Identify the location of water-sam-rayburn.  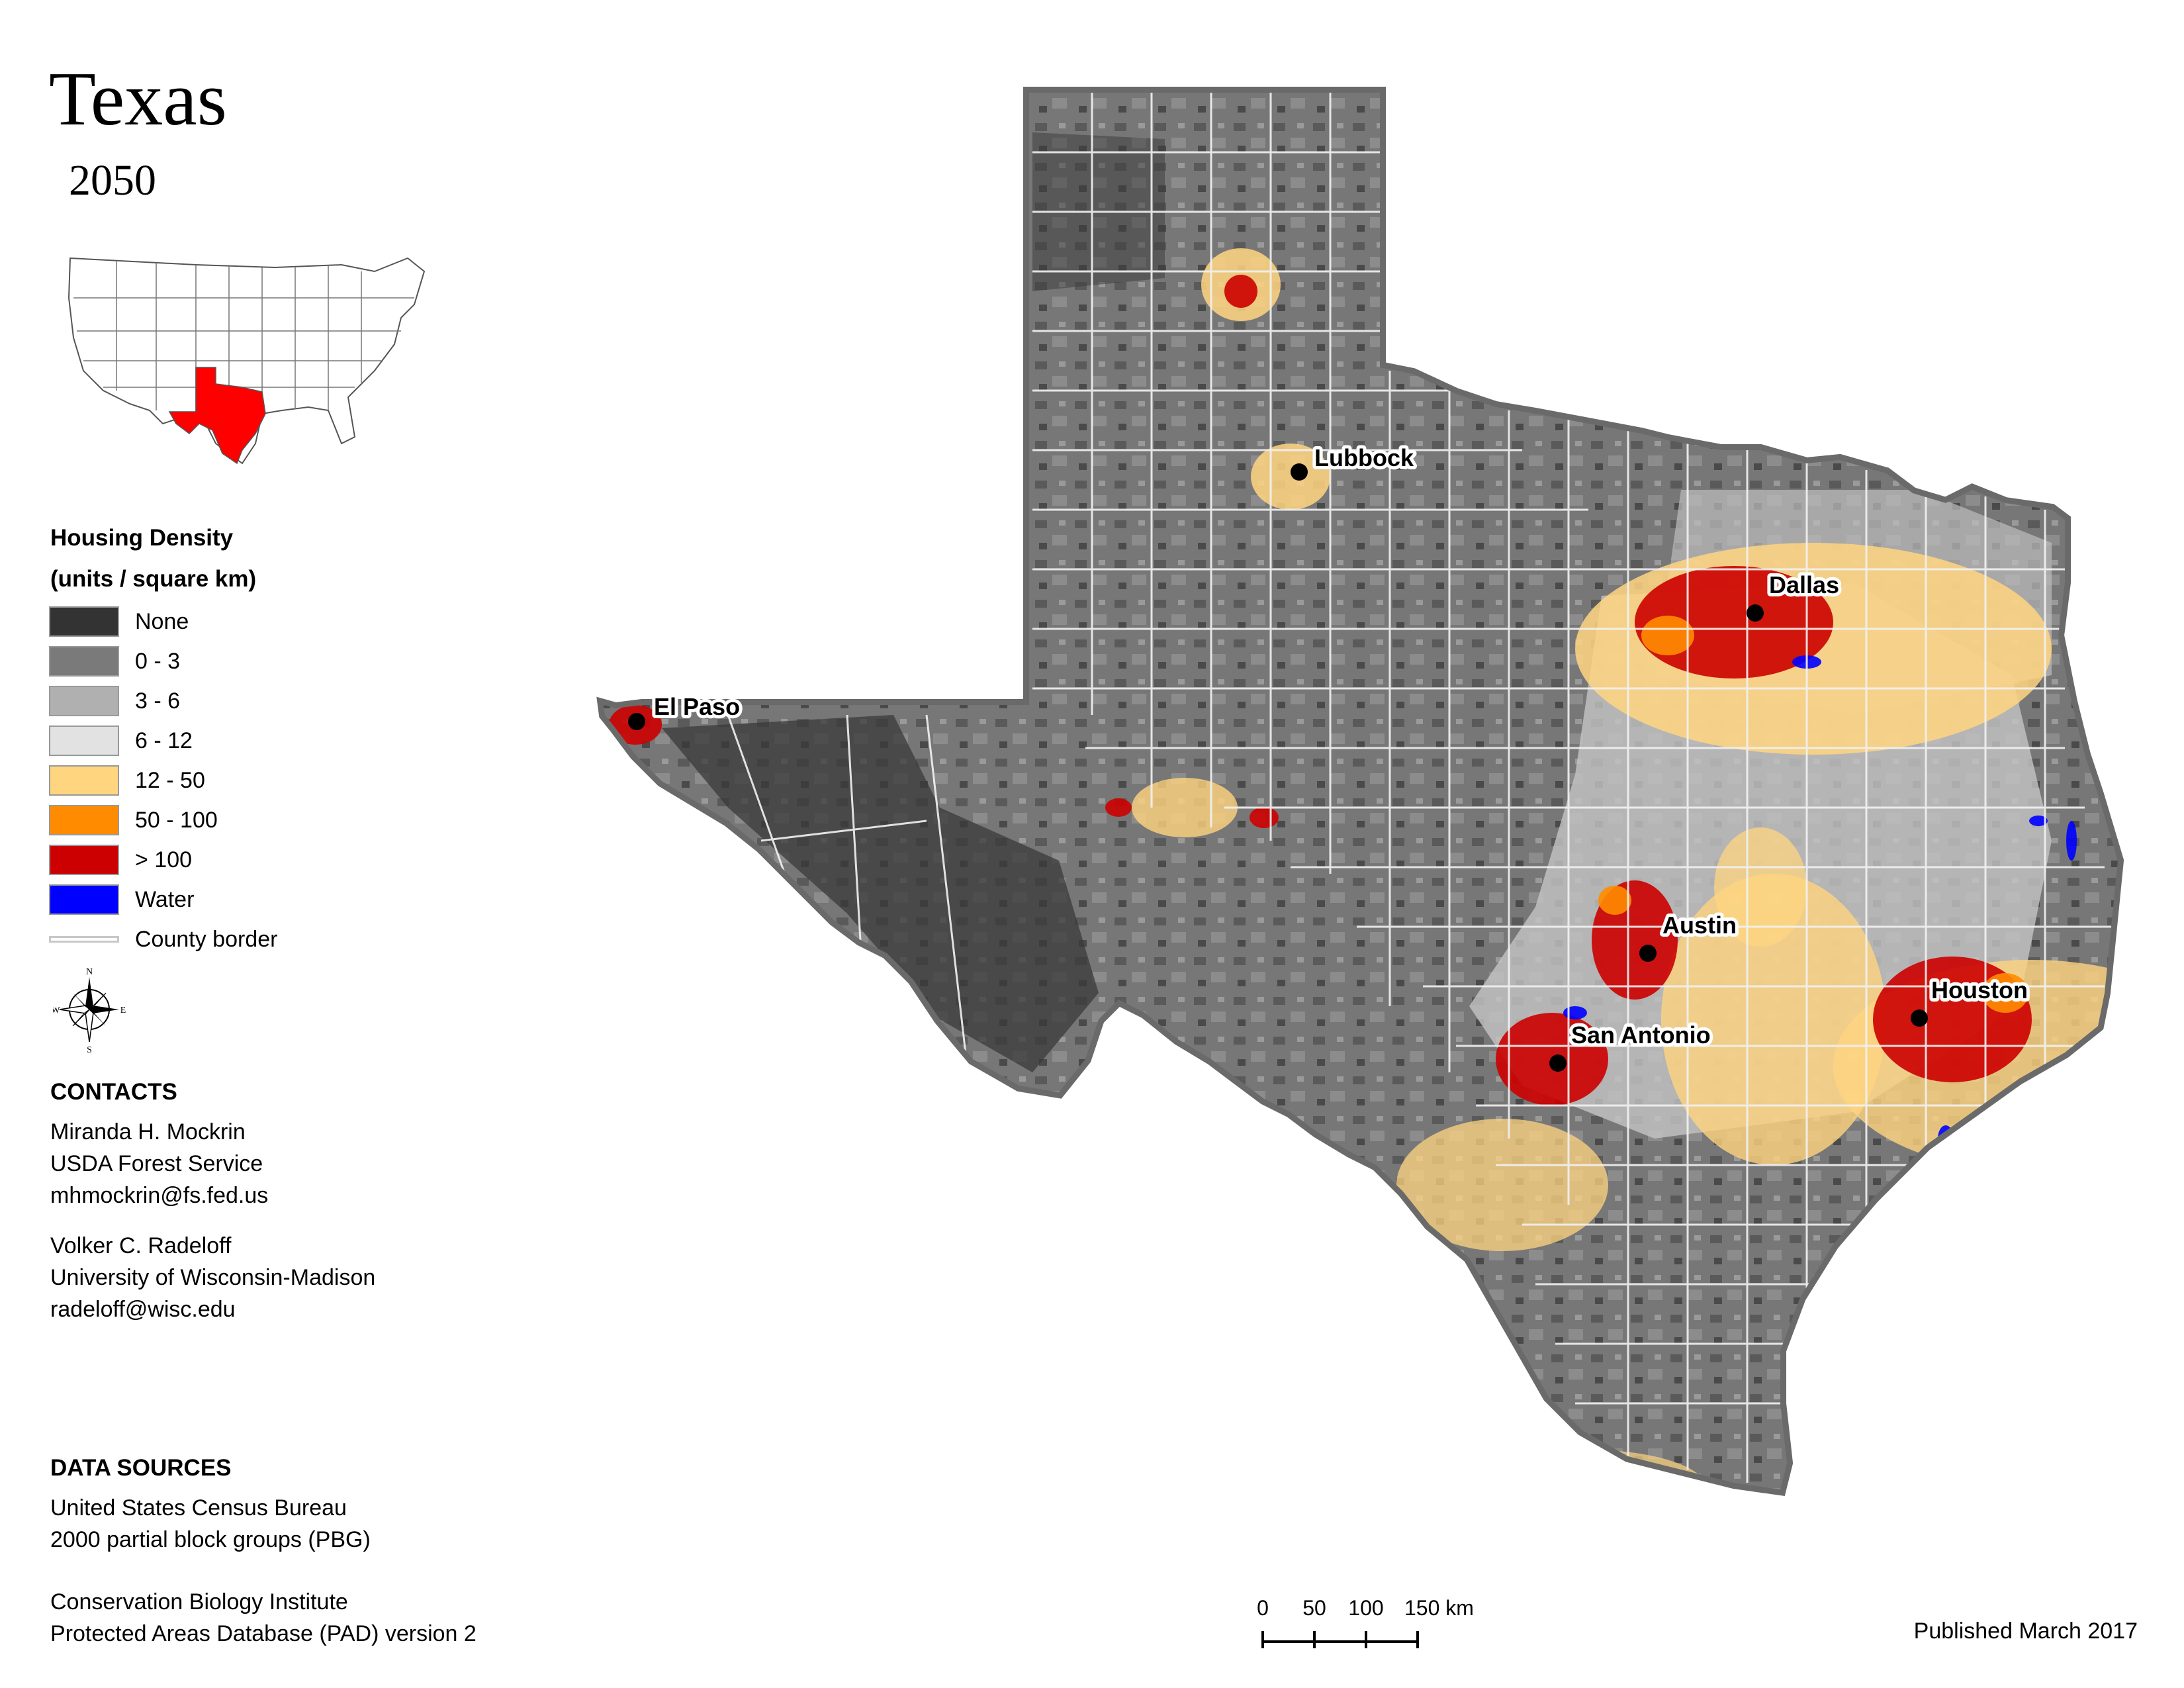
(2039, 821).